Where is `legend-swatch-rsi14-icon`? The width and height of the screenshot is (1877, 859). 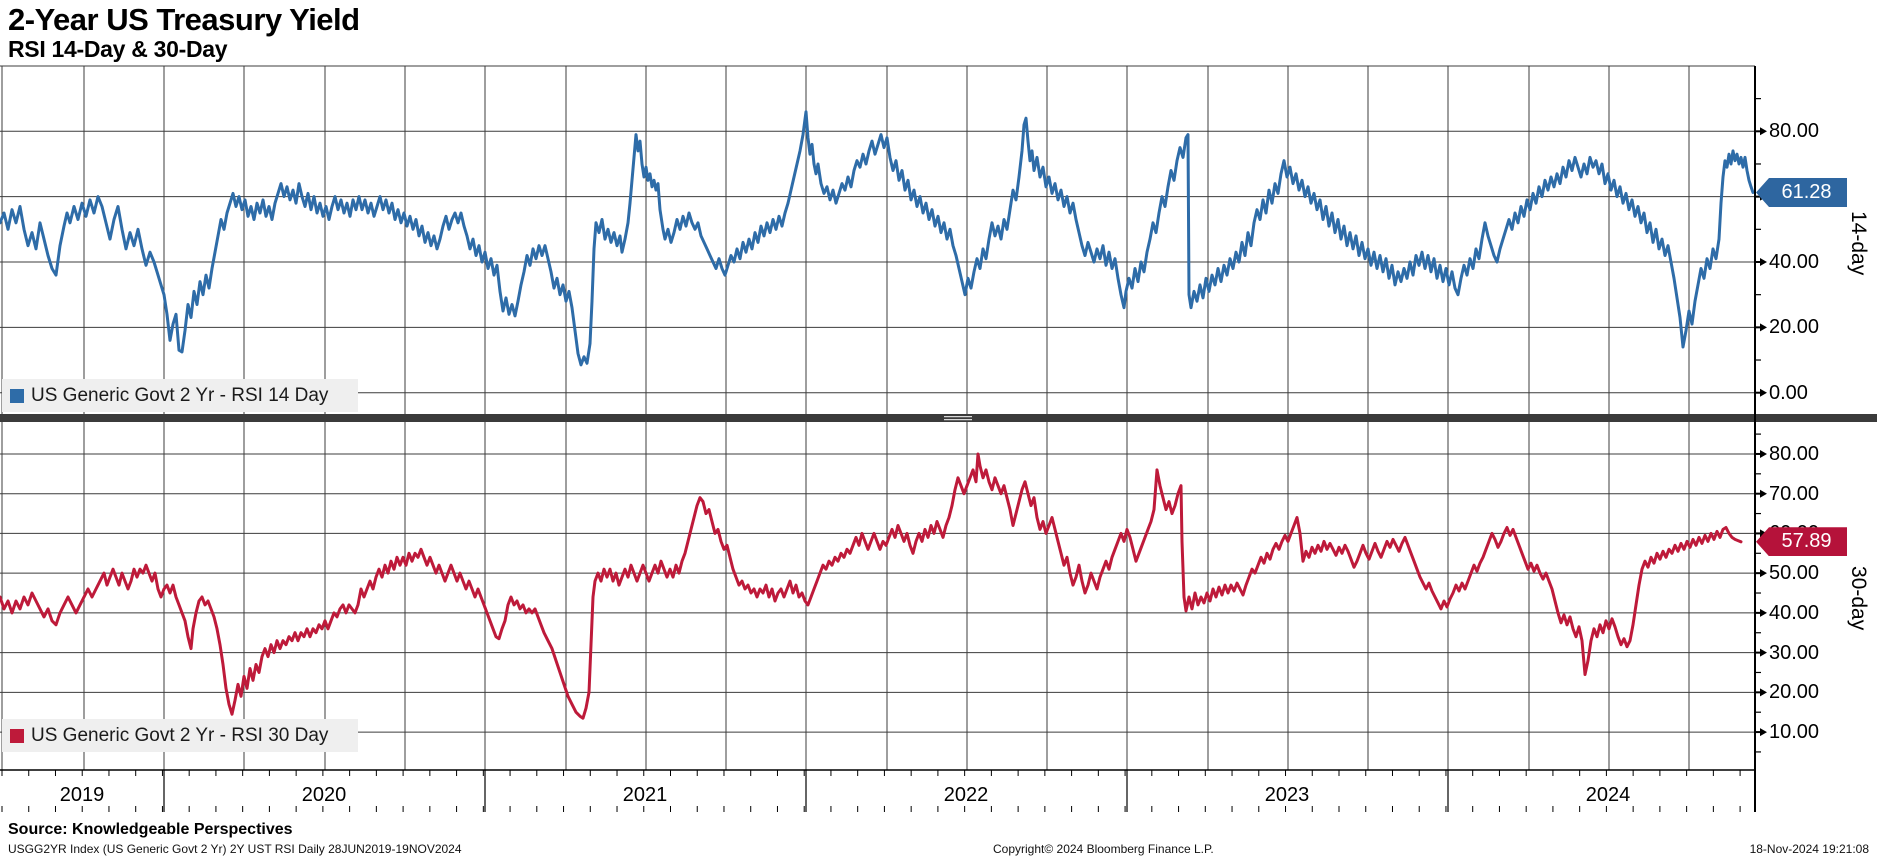 legend-swatch-rsi14-icon is located at coordinates (17, 395).